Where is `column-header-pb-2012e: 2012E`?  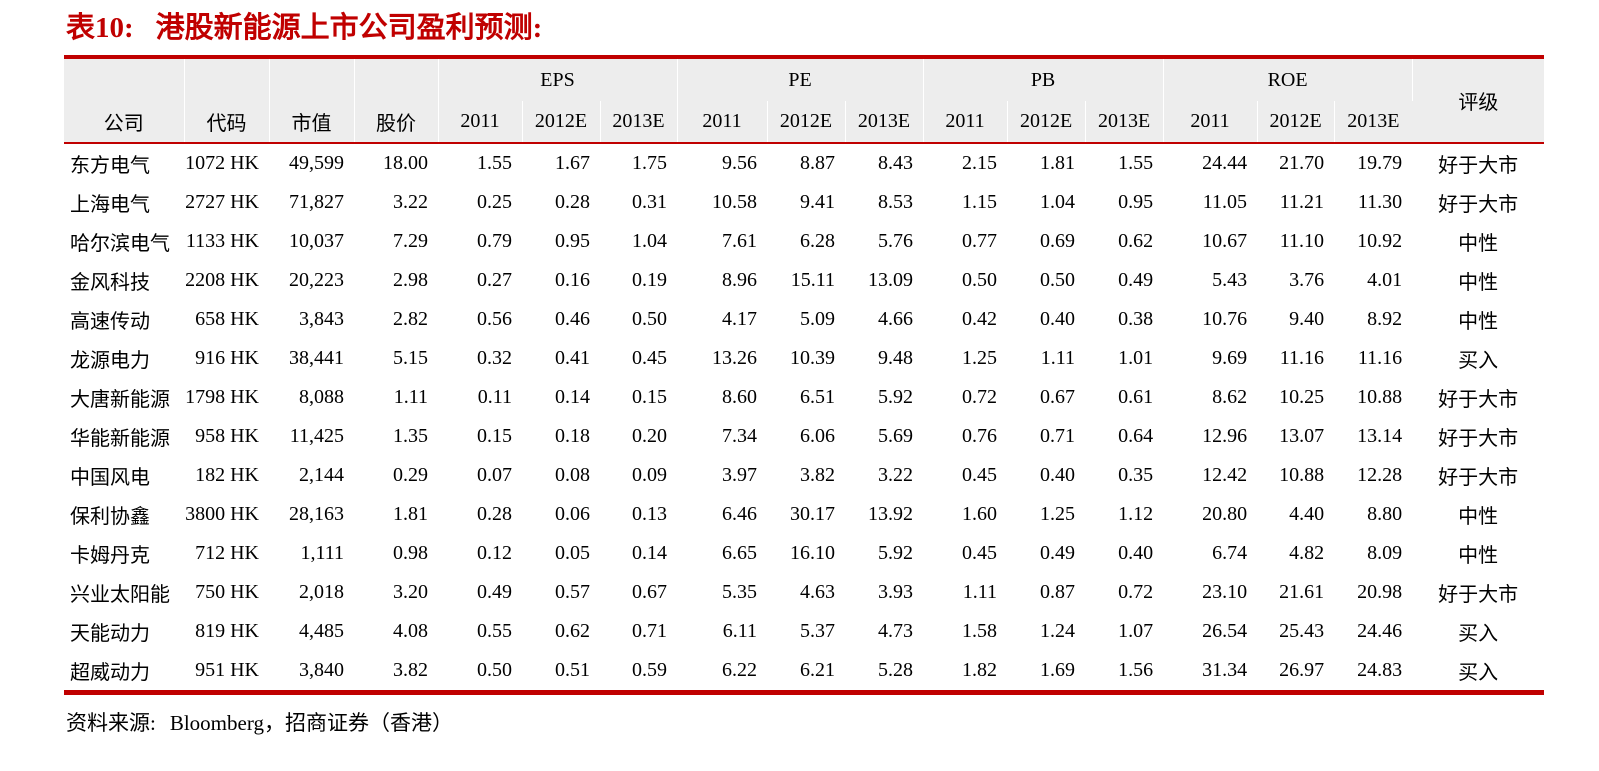 column-header-pb-2012e: 2012E is located at coordinates (1046, 122).